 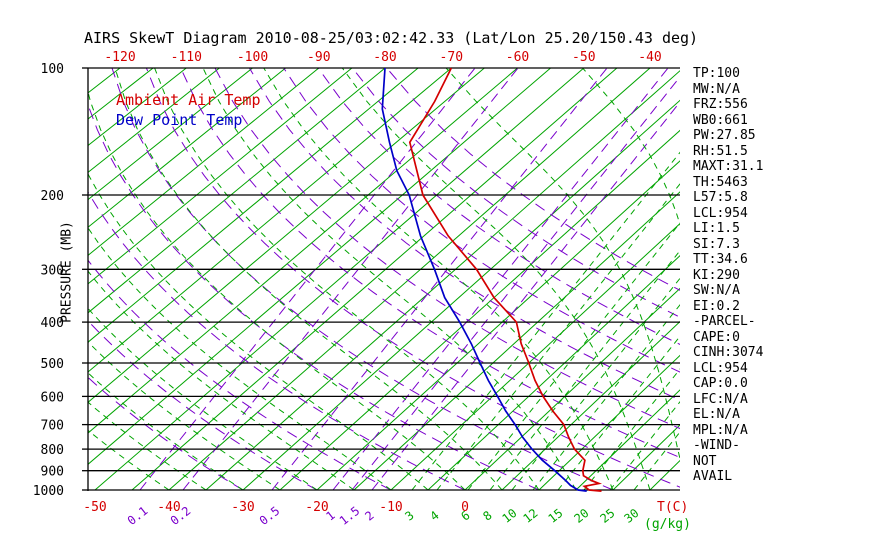 What do you see at coordinates (318, 57) in the screenshot?
I see `top-temp-tick-label: -90` at bounding box center [318, 57].